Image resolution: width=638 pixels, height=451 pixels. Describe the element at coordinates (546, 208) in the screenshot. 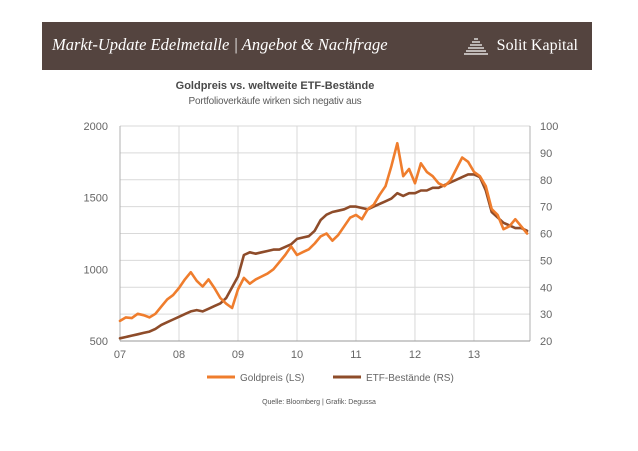

I see `y-right-tick-label: 70` at that location.